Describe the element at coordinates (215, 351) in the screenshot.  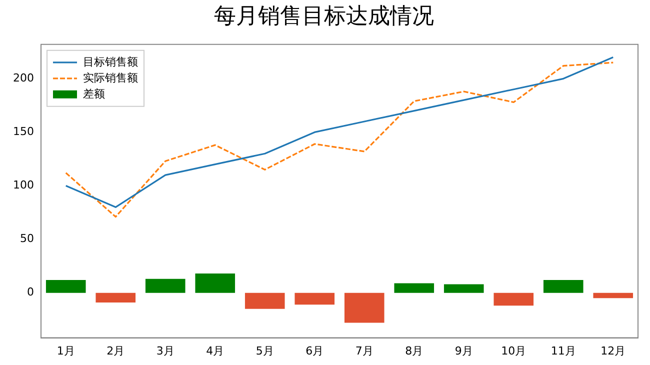
I see `x-tick-label: 4月` at that location.